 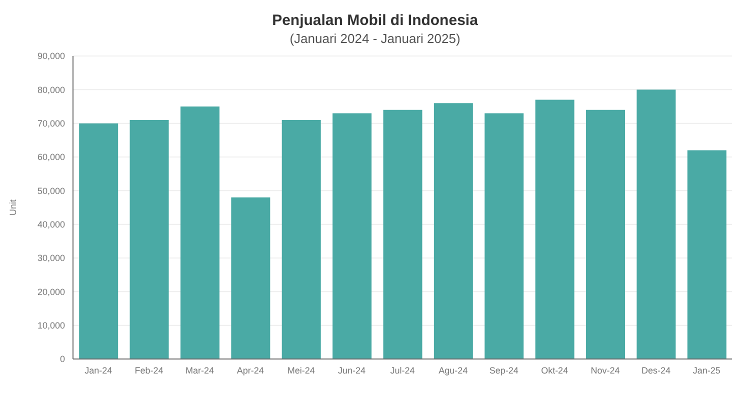 I want to click on y-tick-label: 50,000, so click(x=51, y=191).